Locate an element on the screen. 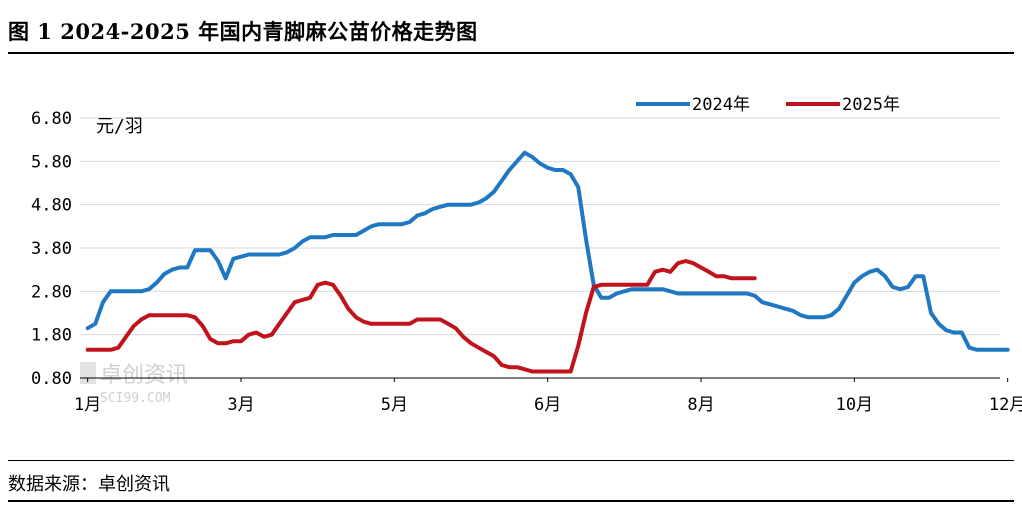 The image size is (1022, 508). y-tick-label: 3.80 is located at coordinates (51, 249).